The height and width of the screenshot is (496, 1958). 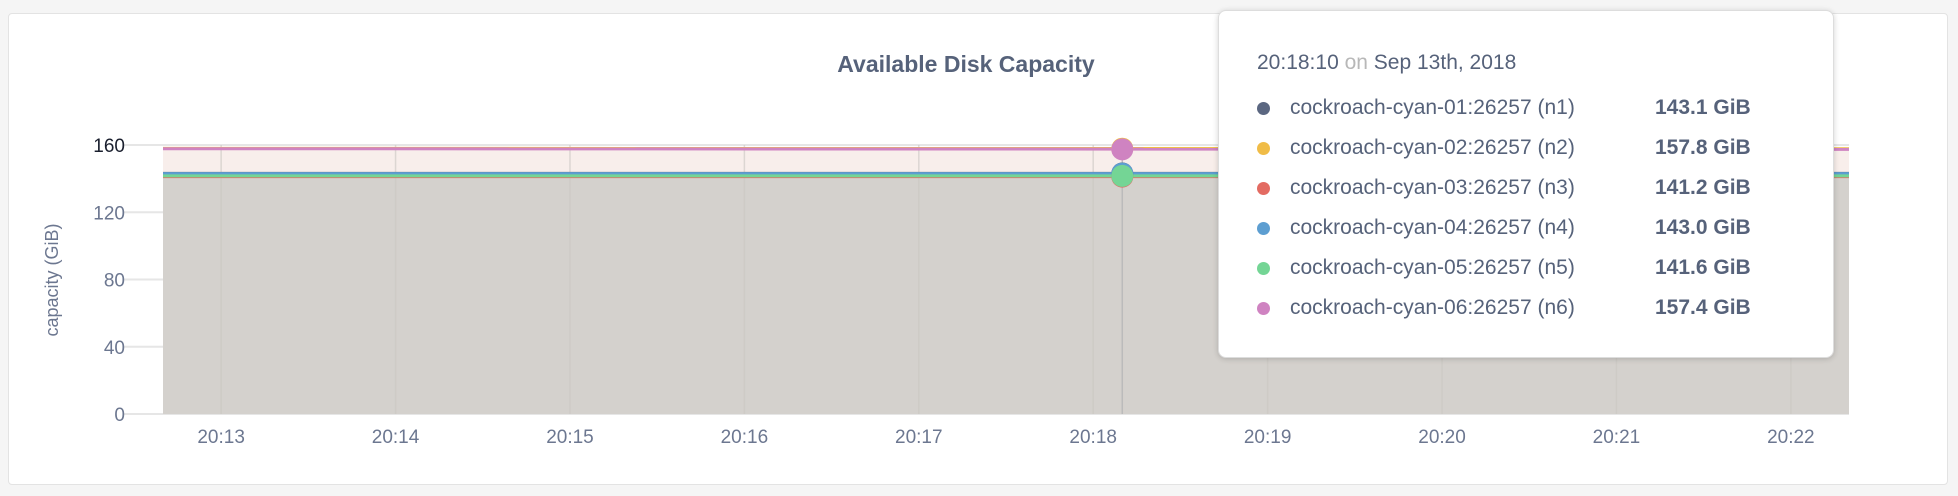 I want to click on x-tick-label: 20:22, so click(x=1791, y=437).